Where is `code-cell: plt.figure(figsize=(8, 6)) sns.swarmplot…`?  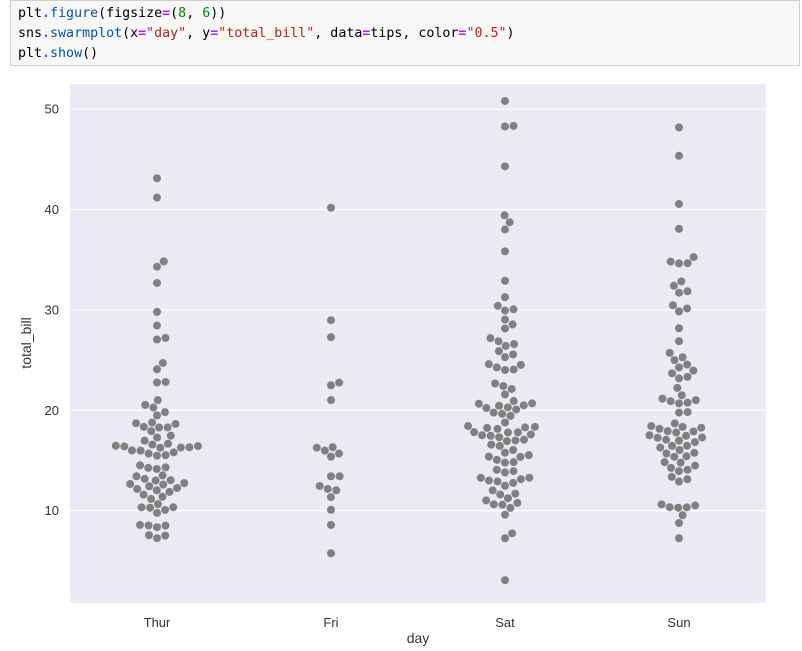
code-cell: plt.figure(figsize=(8, 6)) sns.swarmplot… is located at coordinates (405, 33).